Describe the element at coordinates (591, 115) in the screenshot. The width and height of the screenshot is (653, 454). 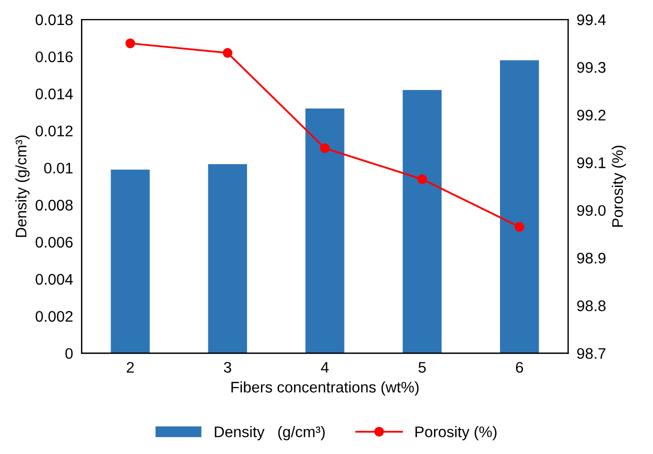
I see `y2-tick-label: 99.2` at that location.